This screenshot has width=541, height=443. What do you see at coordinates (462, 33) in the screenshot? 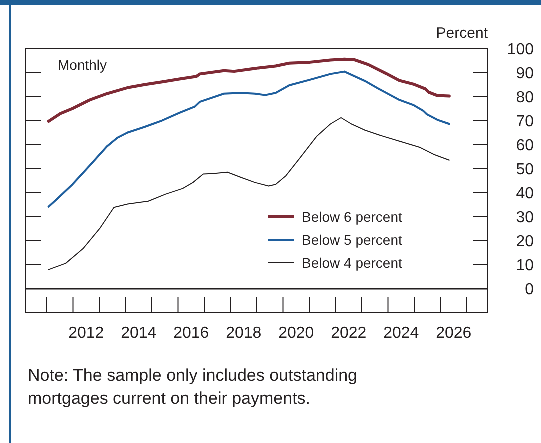
I see `y-axis-title: Percent` at bounding box center [462, 33].